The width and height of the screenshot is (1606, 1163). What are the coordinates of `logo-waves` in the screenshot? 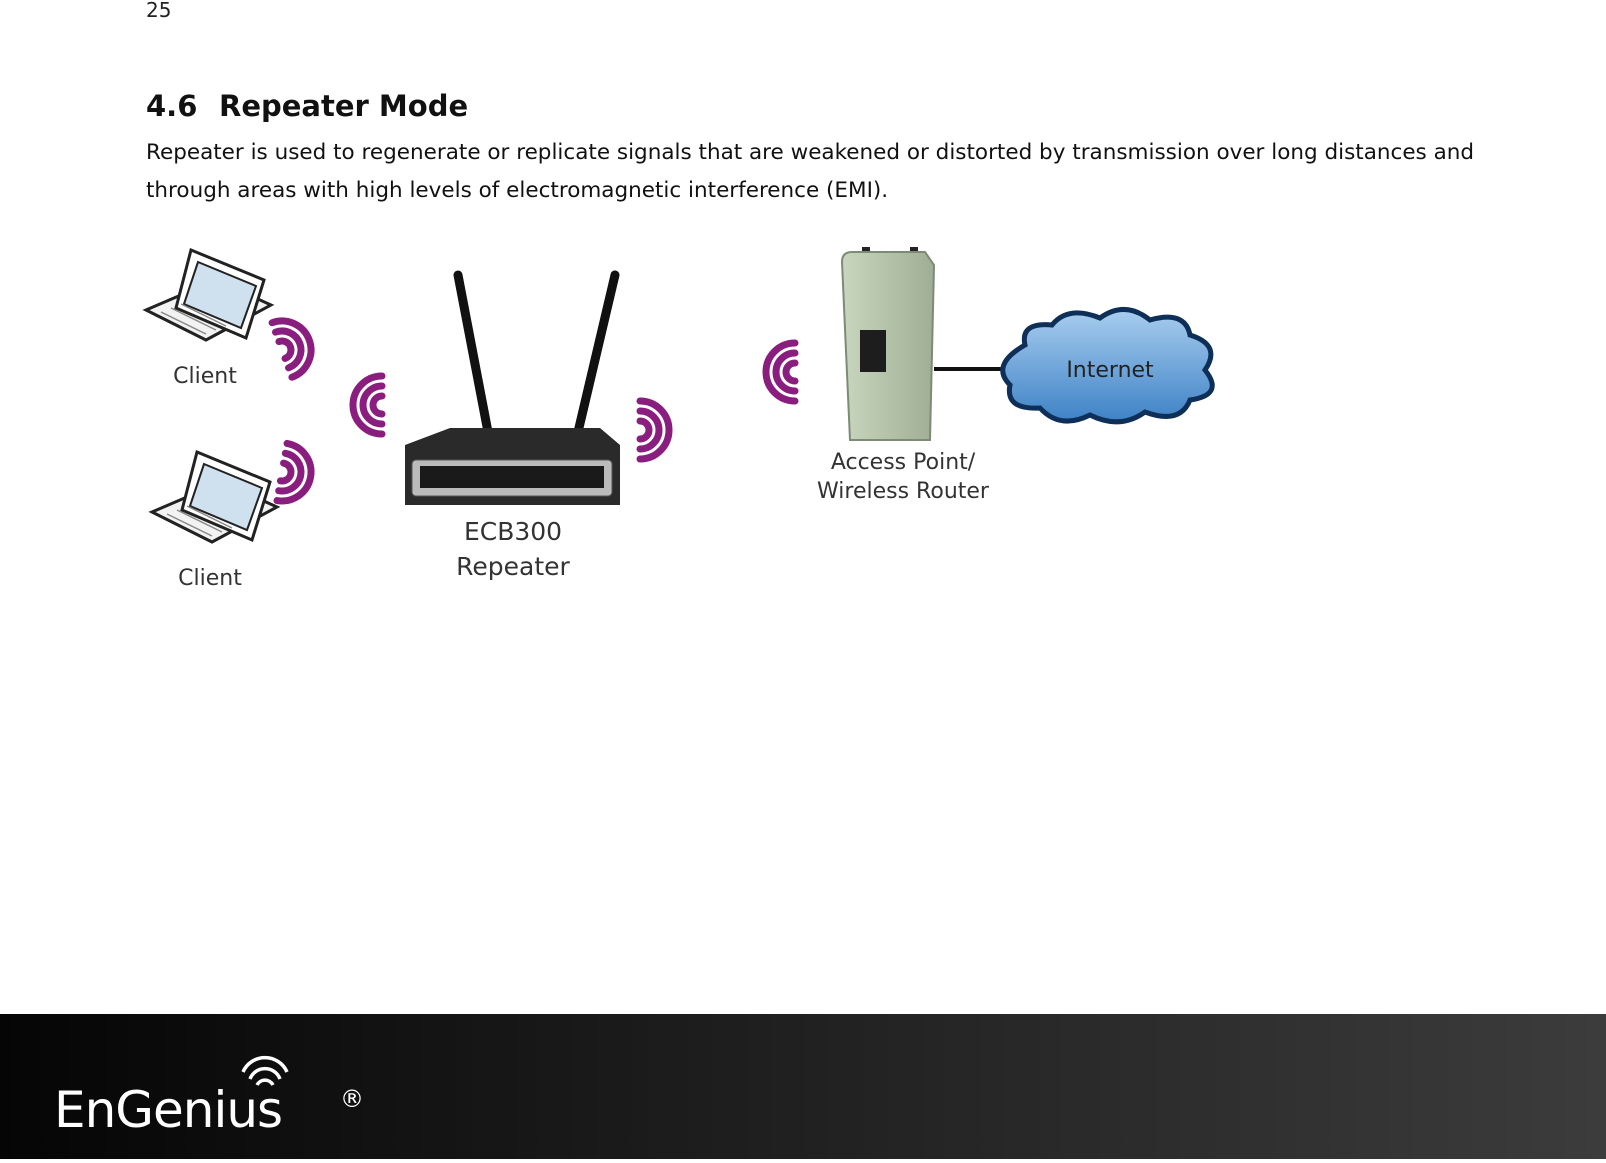 It's located at (265, 1070).